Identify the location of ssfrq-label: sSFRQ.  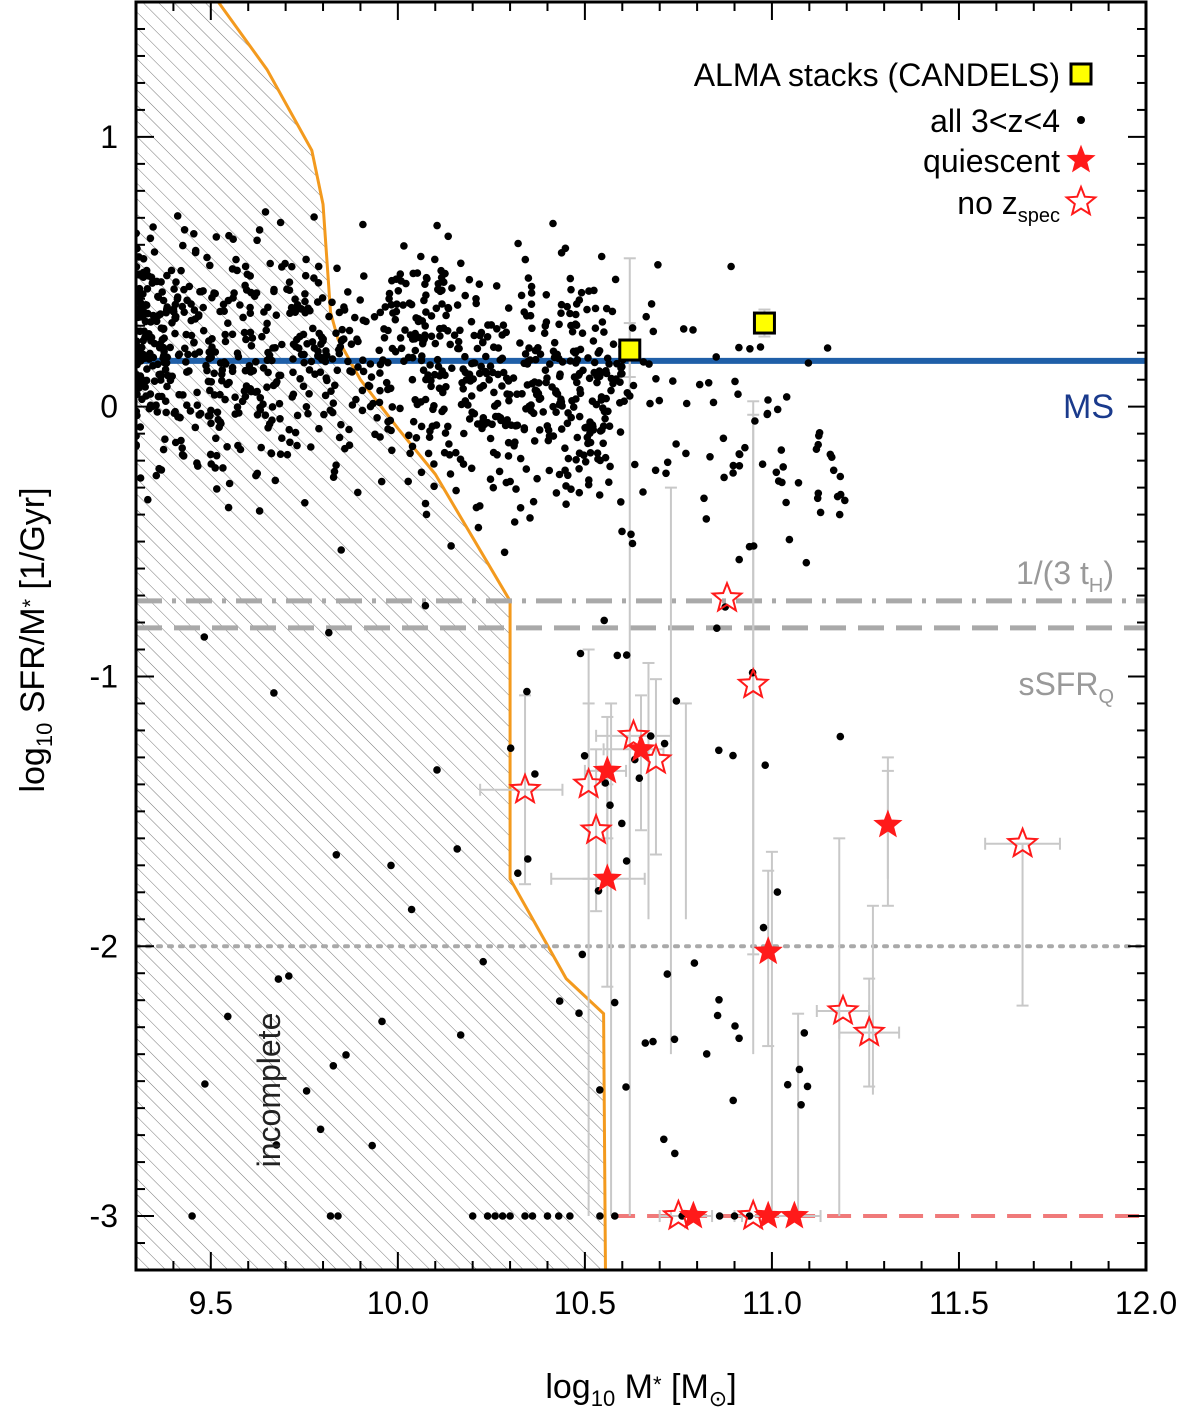
(1066, 687).